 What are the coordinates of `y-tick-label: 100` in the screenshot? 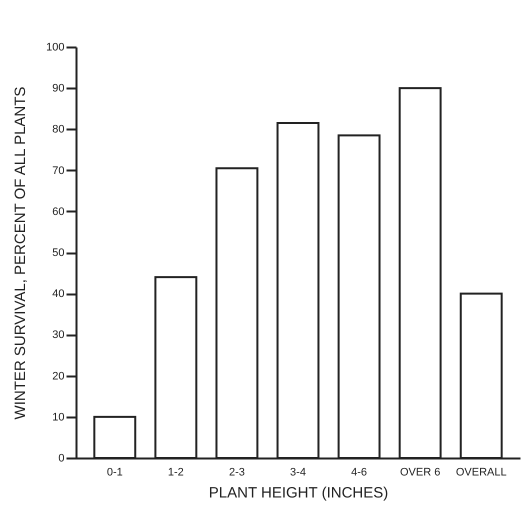 It's located at (55, 48).